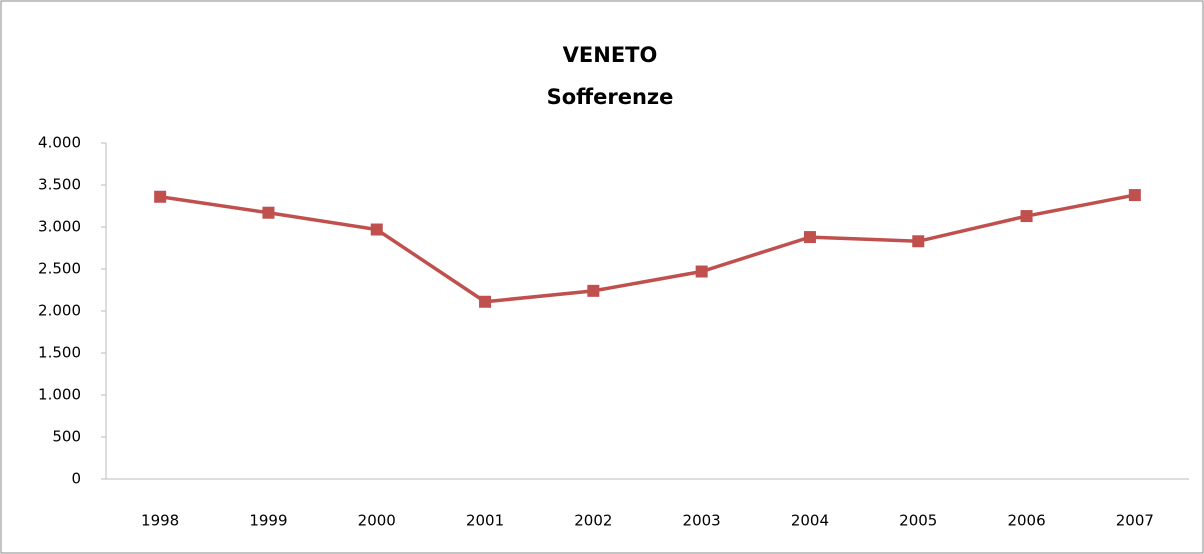  Describe the element at coordinates (59, 143) in the screenshot. I see `y-tick-label: 4.000` at that location.